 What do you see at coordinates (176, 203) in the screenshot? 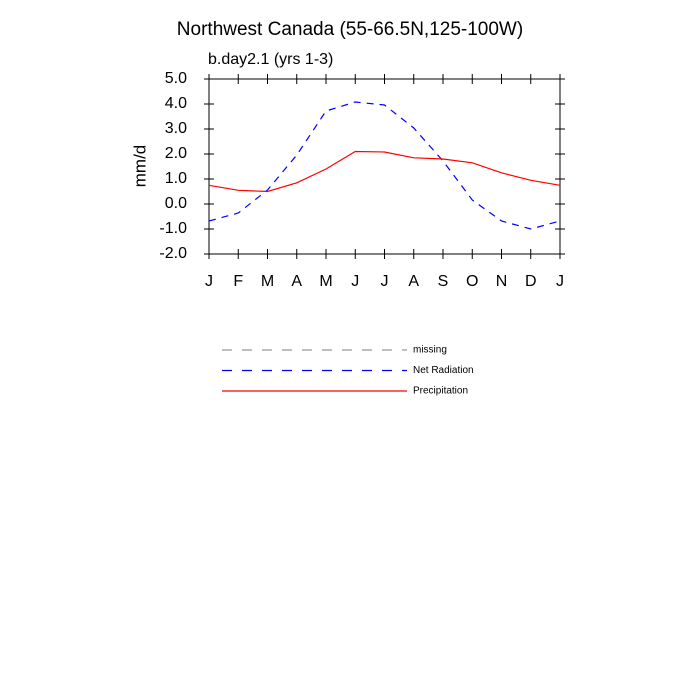
I see `y-tick-label: 0.0` at bounding box center [176, 203].